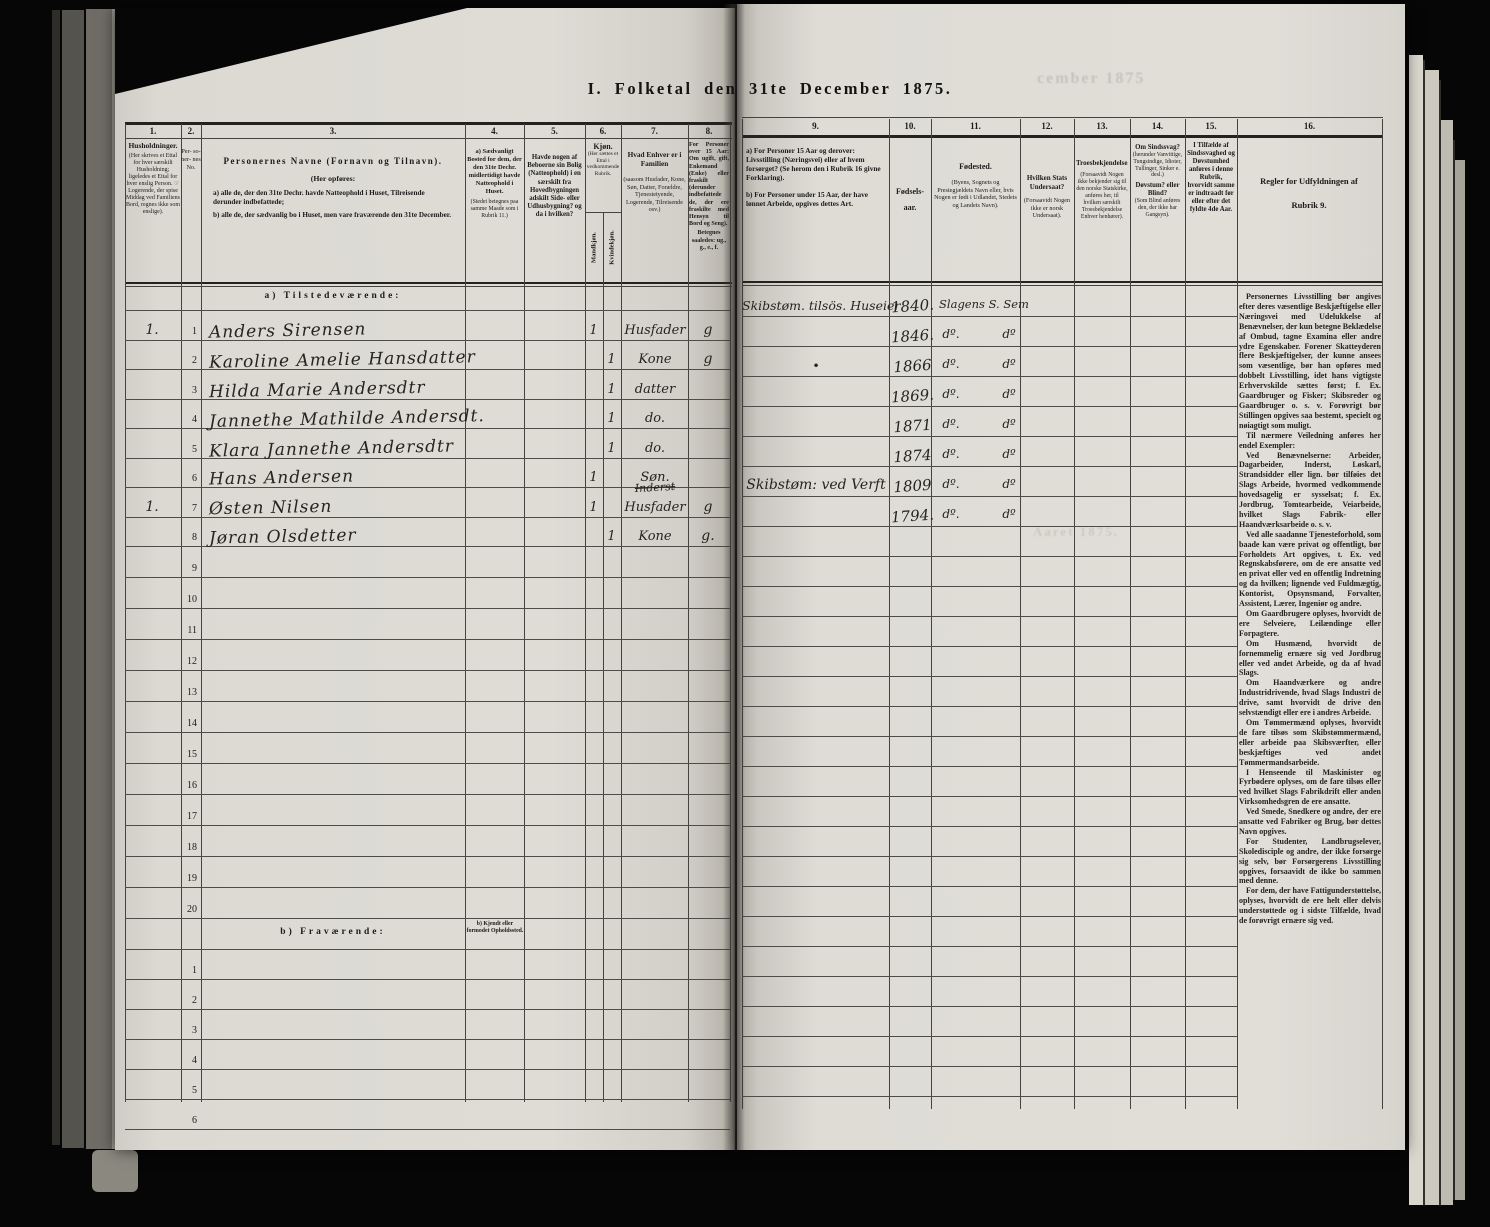  Describe the element at coordinates (192, 661) in the screenshot. I see `row-number: 12` at that location.